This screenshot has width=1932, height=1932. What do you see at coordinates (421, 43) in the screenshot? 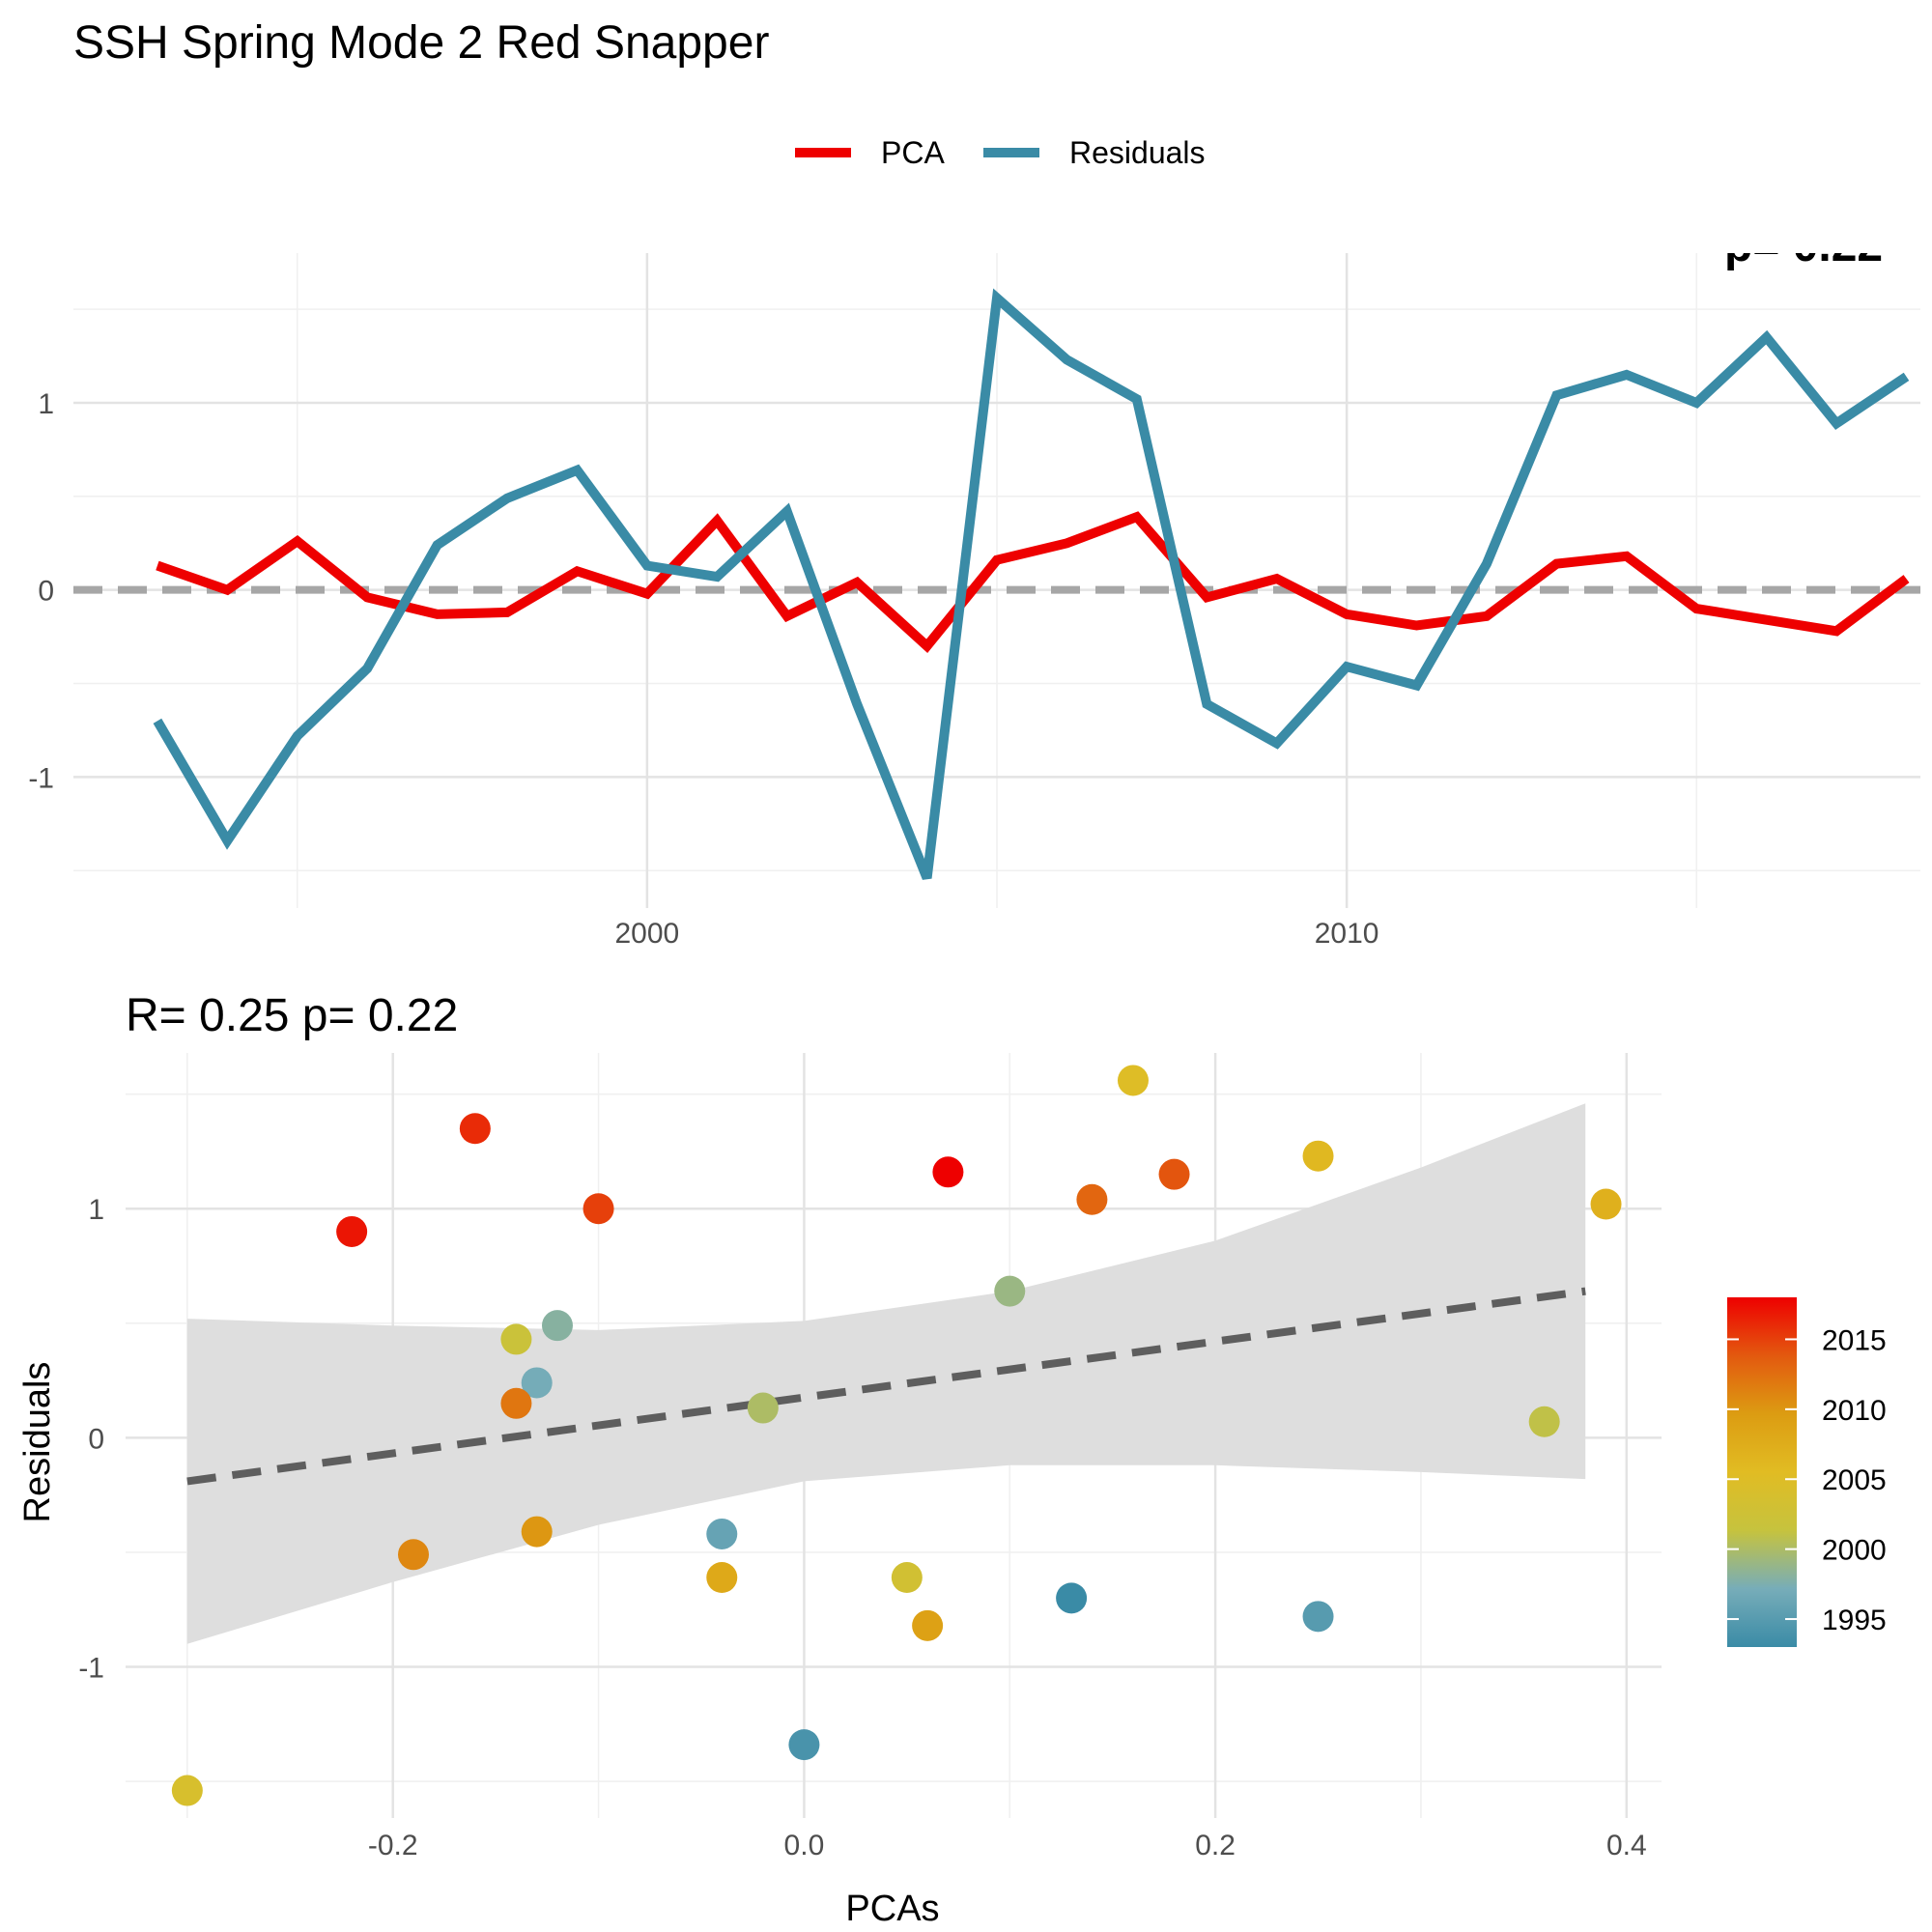
I see `figure-title: SSH Spring Mode 2 Red Snapper` at bounding box center [421, 43].